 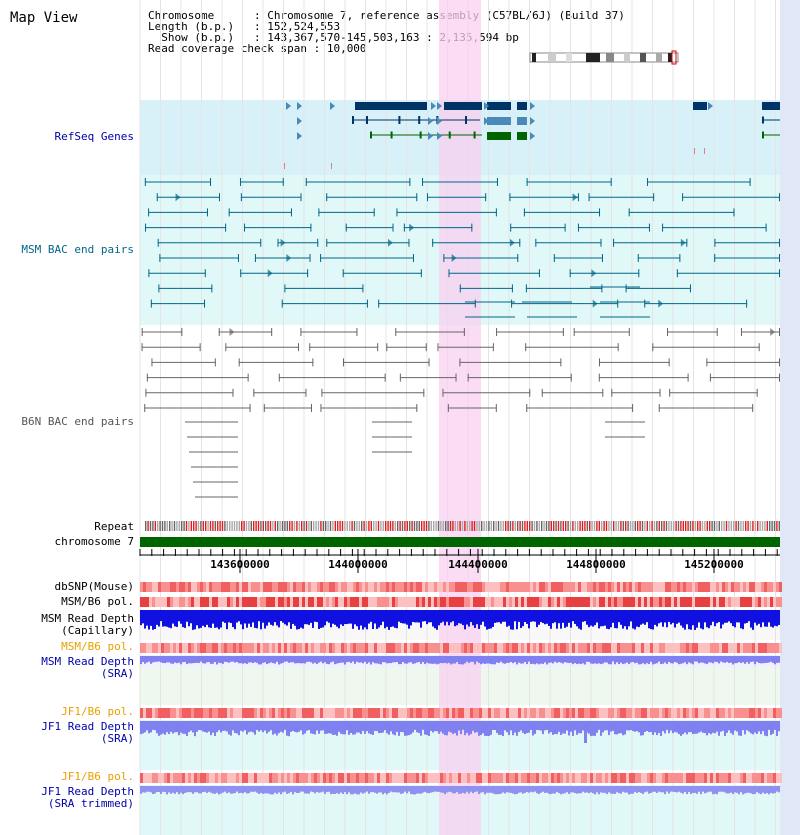 I want to click on track-label-refseq: RefSeq Genes, so click(x=94, y=136).